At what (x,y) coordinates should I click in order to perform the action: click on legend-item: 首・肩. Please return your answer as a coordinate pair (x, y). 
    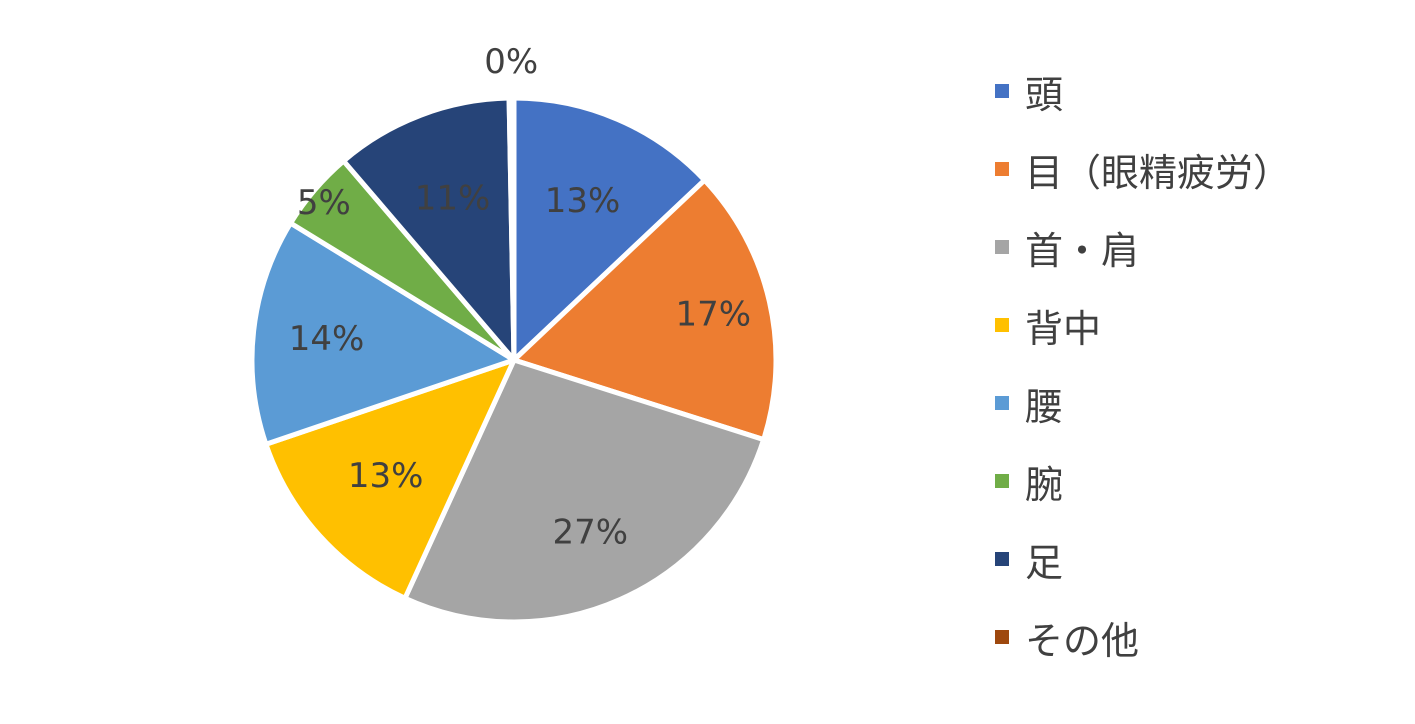
    Looking at the image, I should click on (1143, 247).